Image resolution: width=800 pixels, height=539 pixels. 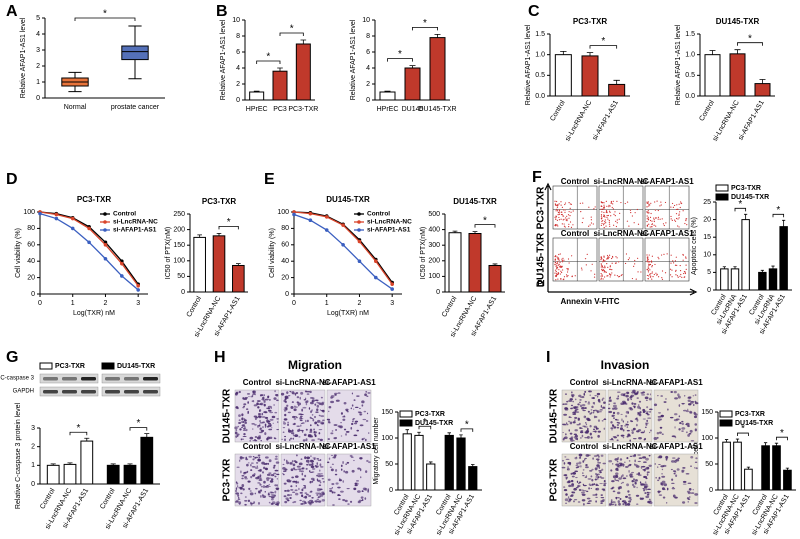 I want to click on legend-swatch, so click(x=46, y=366).